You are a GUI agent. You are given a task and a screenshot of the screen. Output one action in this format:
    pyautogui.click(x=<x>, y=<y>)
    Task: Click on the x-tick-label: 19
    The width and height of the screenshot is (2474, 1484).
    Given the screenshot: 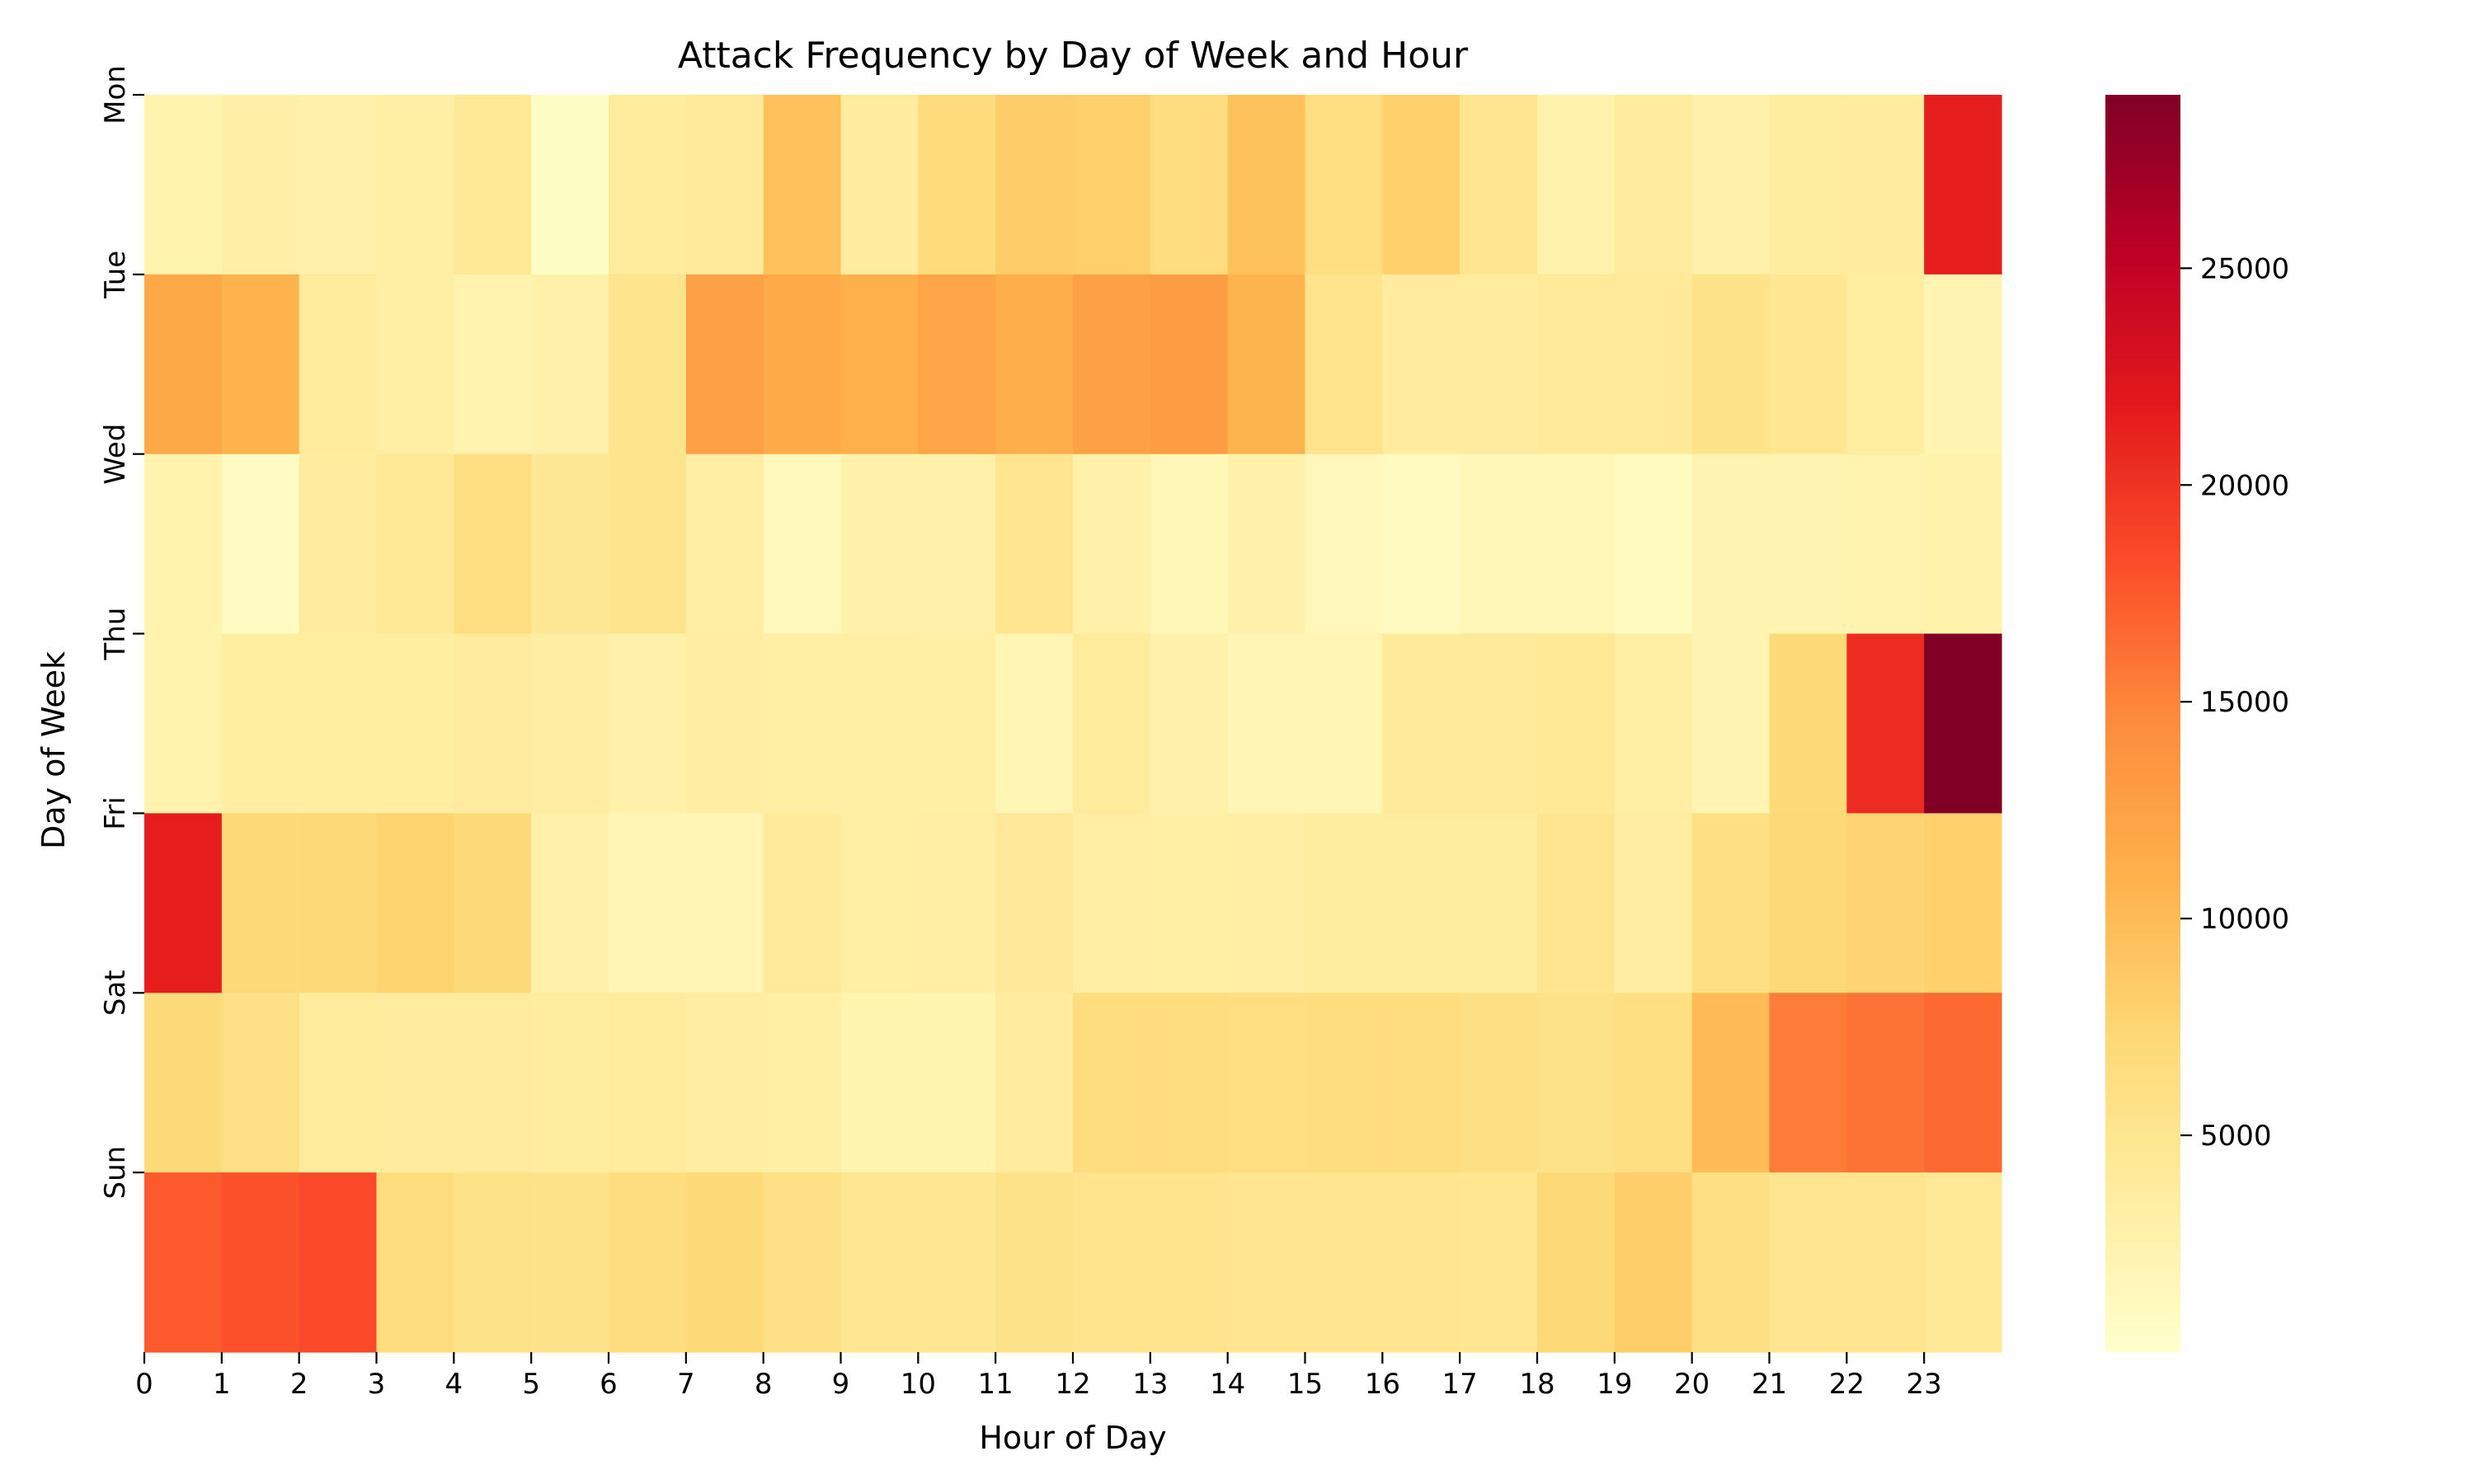 What is the action you would take?
    pyautogui.click(x=1614, y=1384)
    